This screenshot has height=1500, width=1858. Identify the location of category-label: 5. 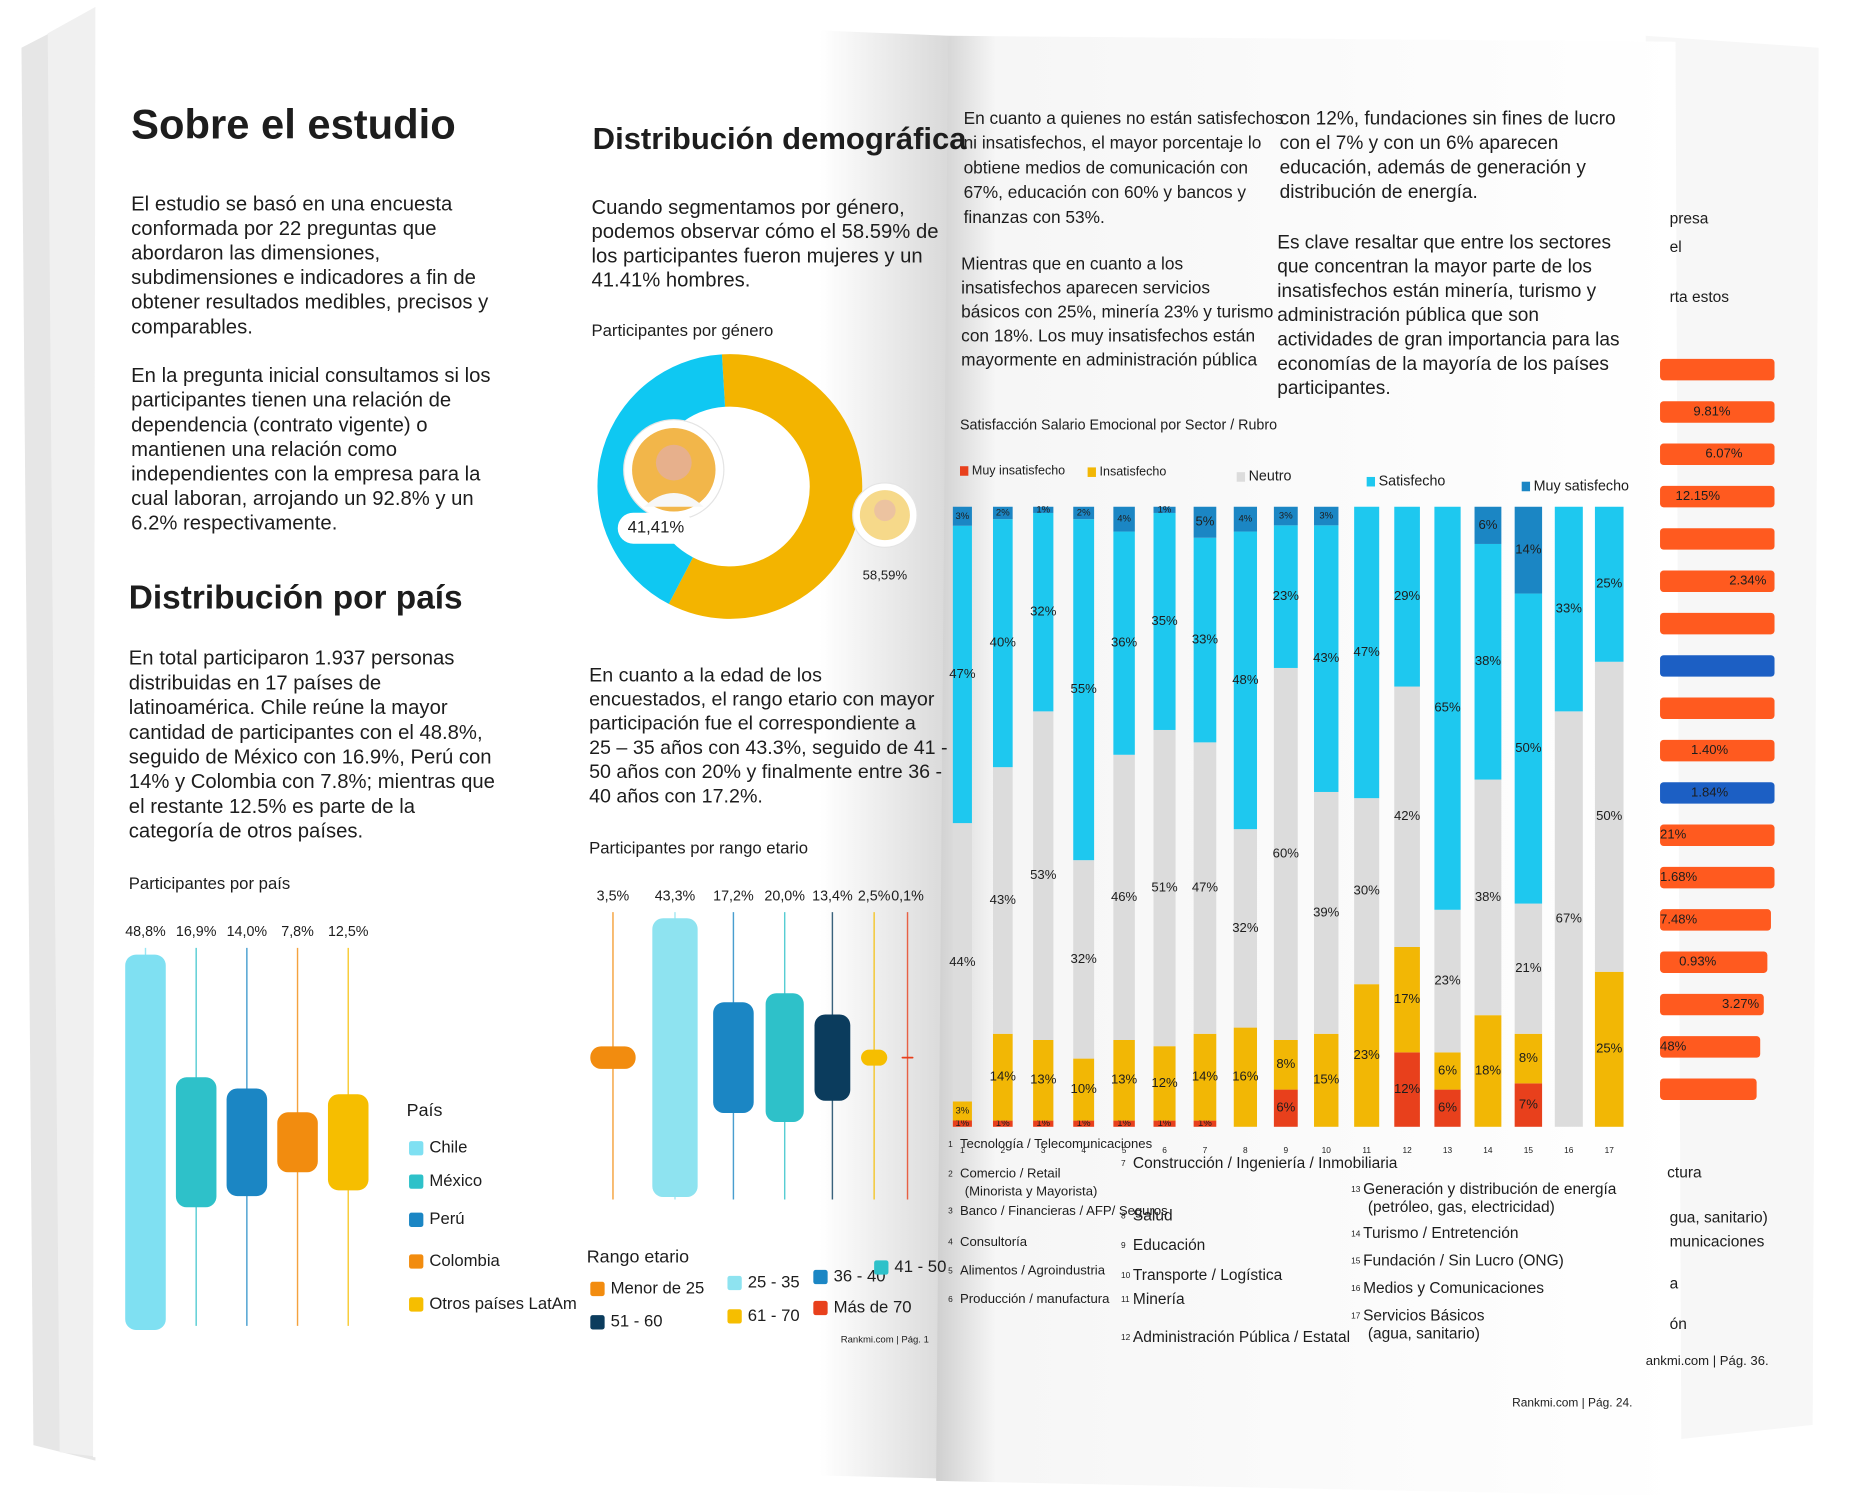
(1124, 1150).